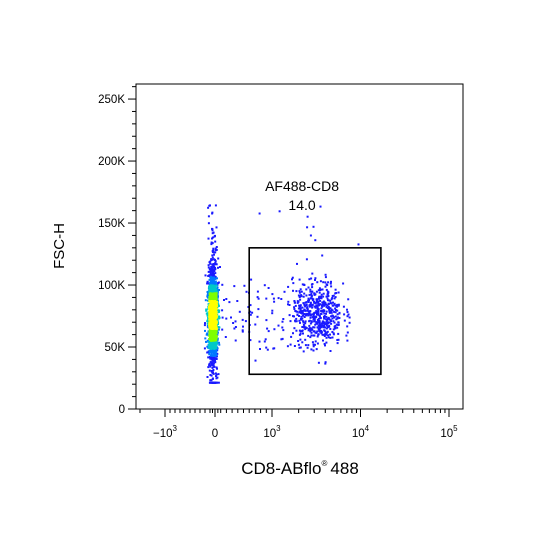 This screenshot has width=533, height=539. I want to click on gate-rectangle, so click(315, 311).